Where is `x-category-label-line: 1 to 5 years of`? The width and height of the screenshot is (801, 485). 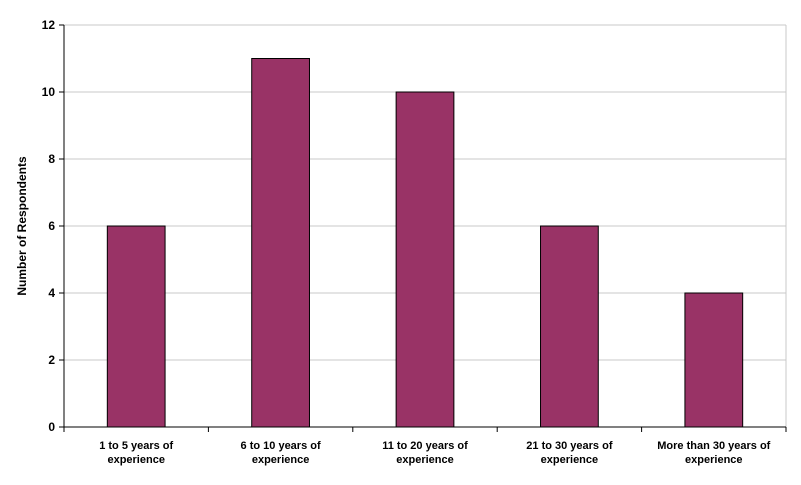
x-category-label-line: 1 to 5 years of is located at coordinates (136, 446).